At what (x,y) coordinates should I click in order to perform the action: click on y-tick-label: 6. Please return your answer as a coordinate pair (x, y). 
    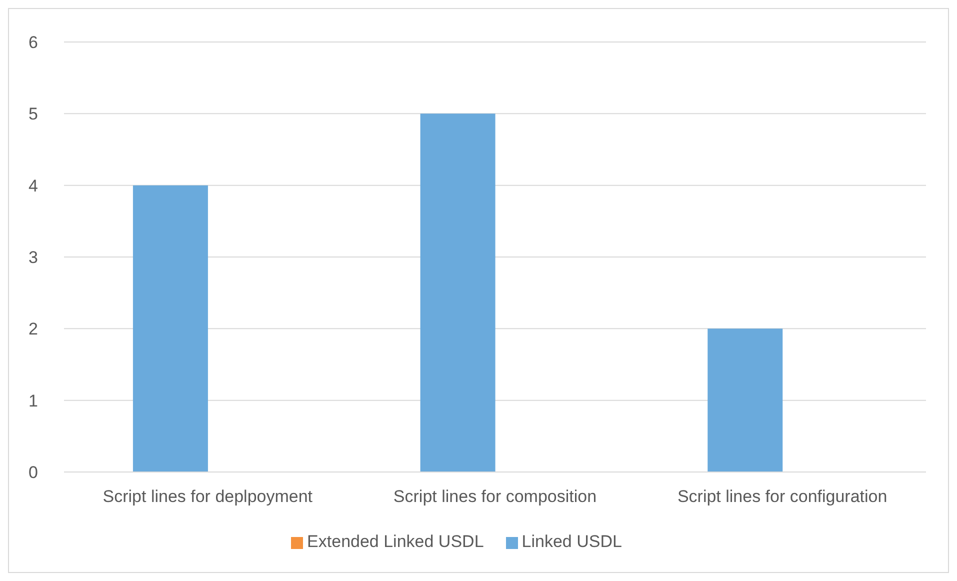
    Looking at the image, I should click on (33, 42).